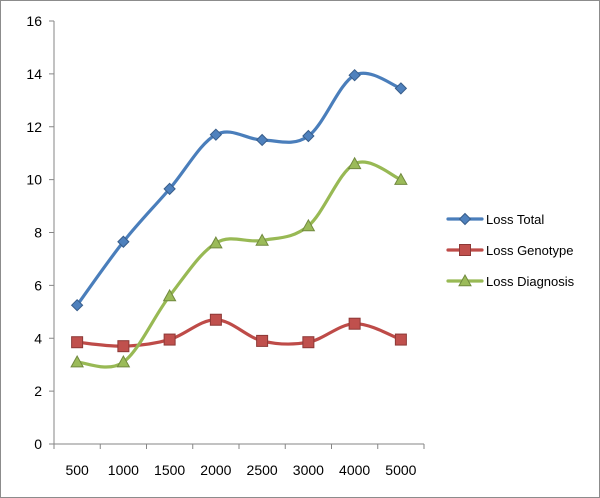  I want to click on legend-item-loss-genotype: Loss Genotype, so click(509, 250).